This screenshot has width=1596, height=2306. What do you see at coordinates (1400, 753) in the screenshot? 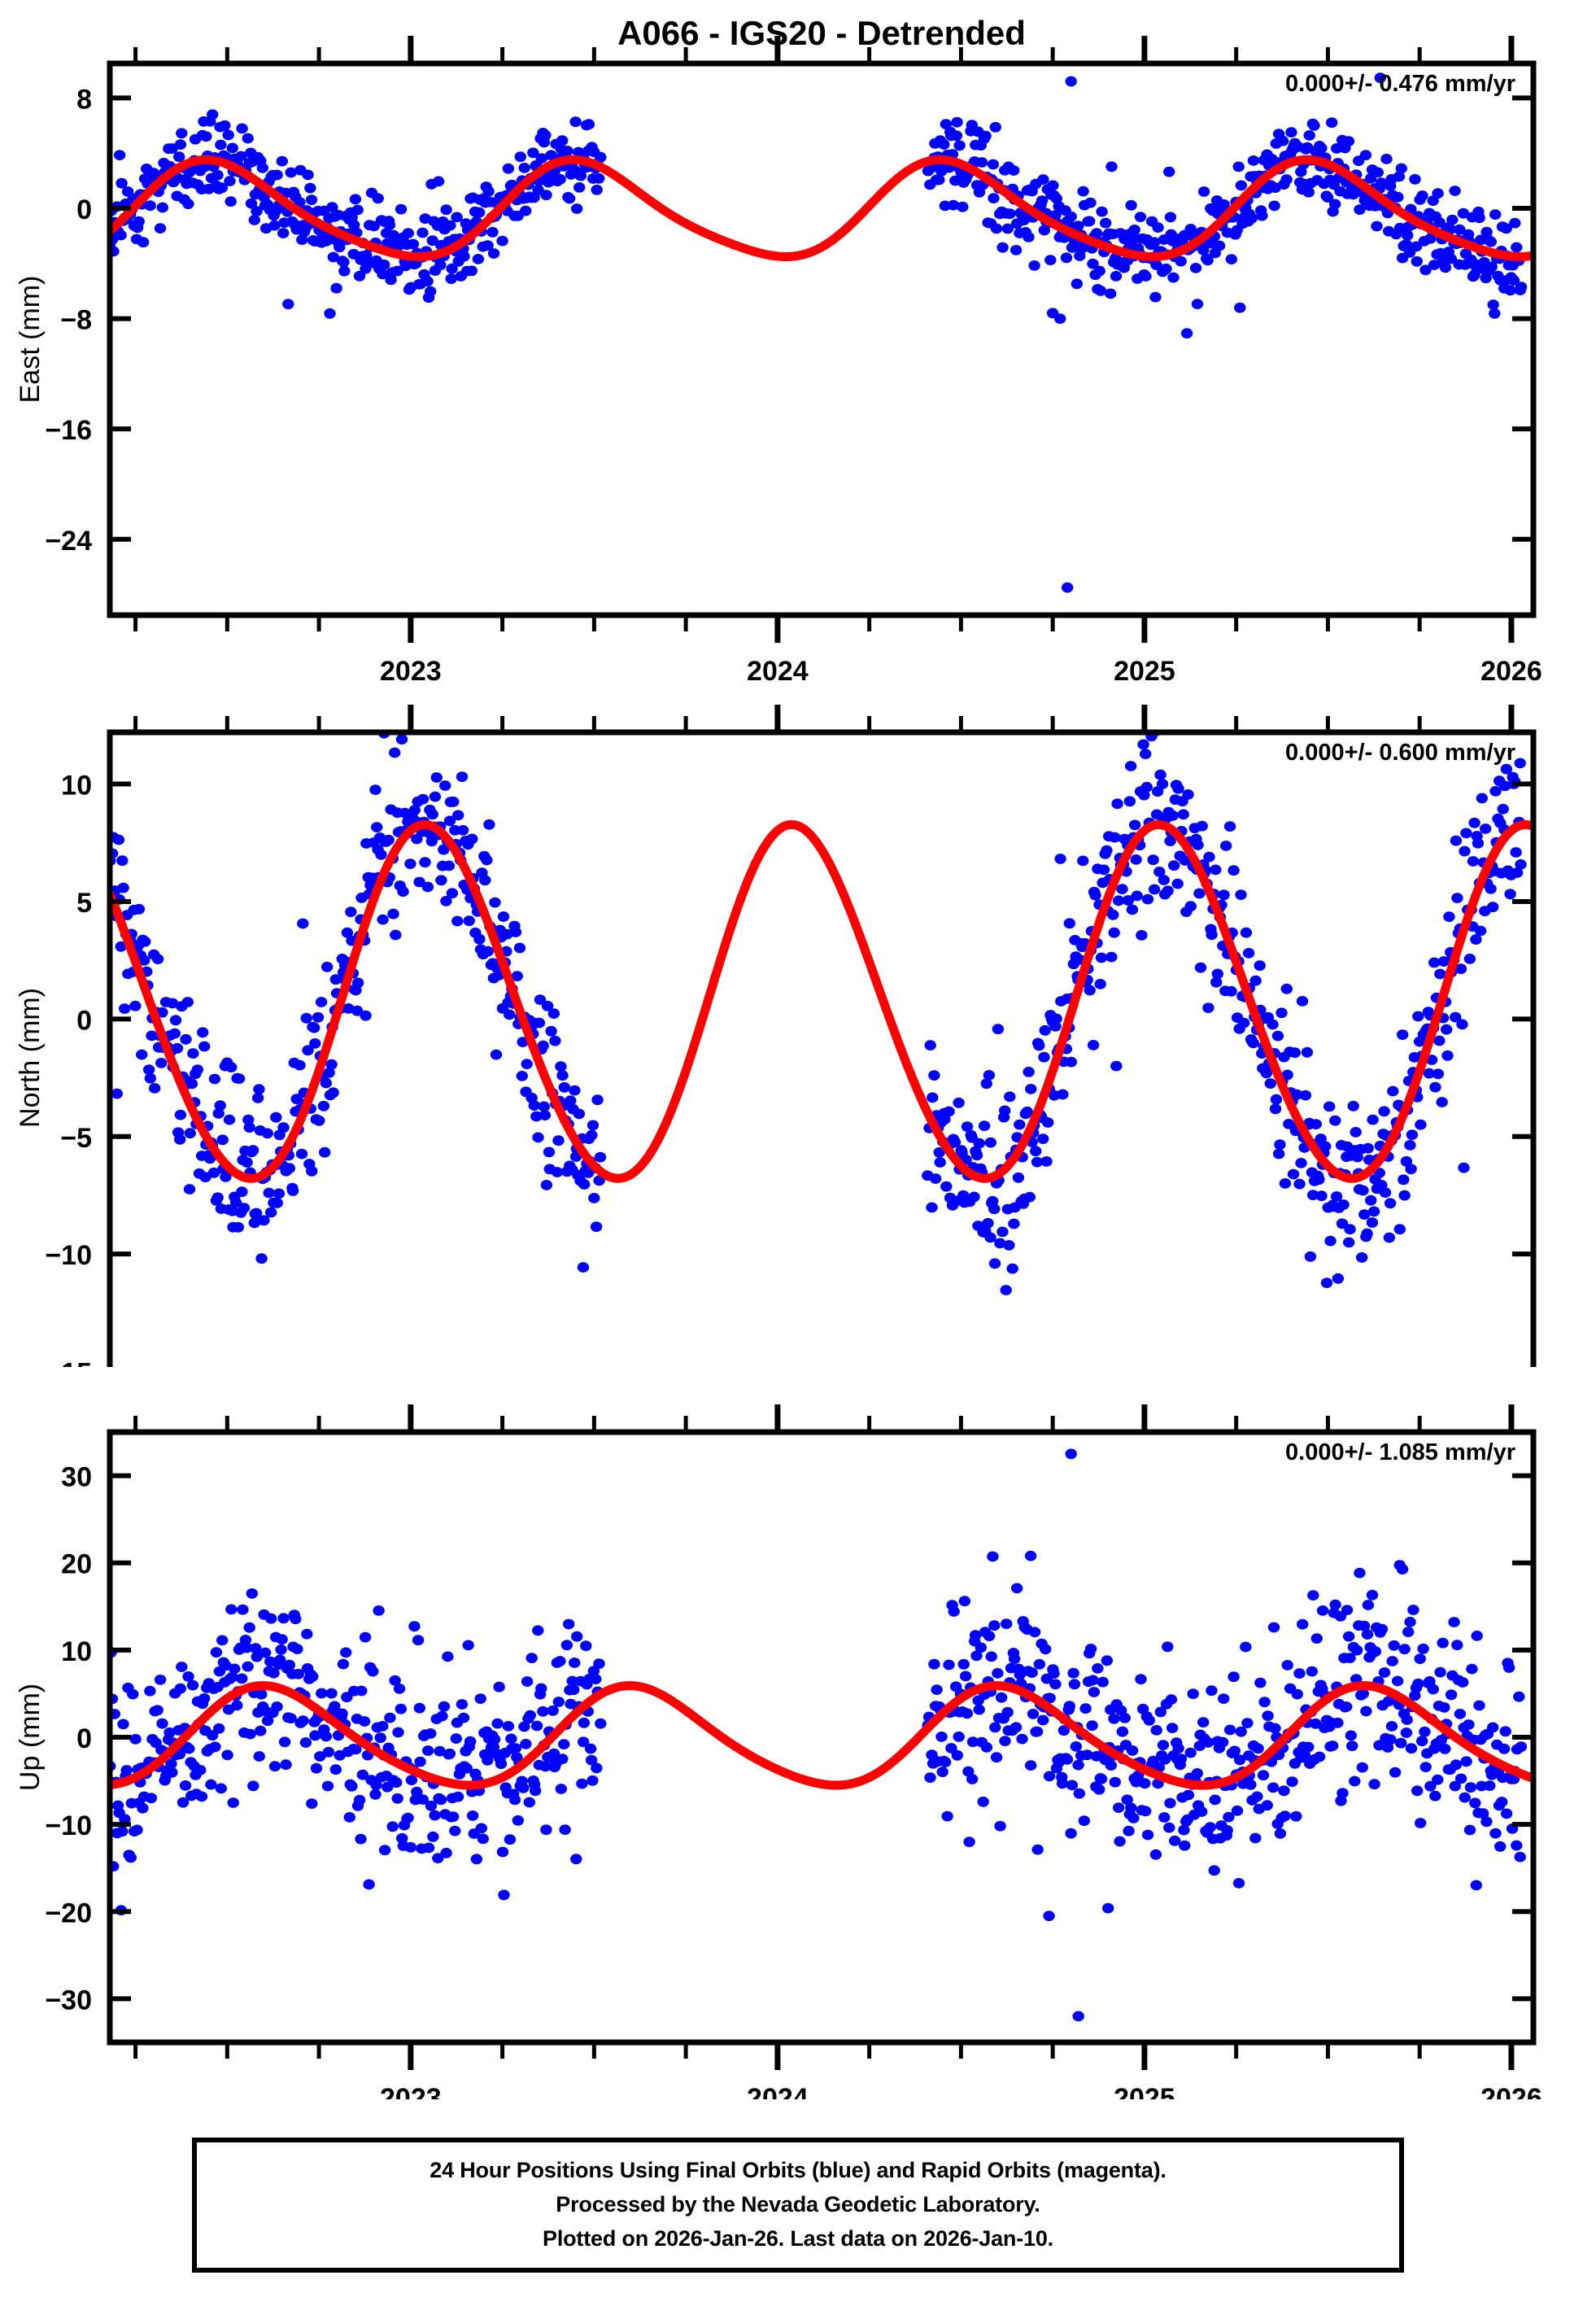
I see `rate-annotation: 0.000+/- 0.600 mm/yr` at bounding box center [1400, 753].